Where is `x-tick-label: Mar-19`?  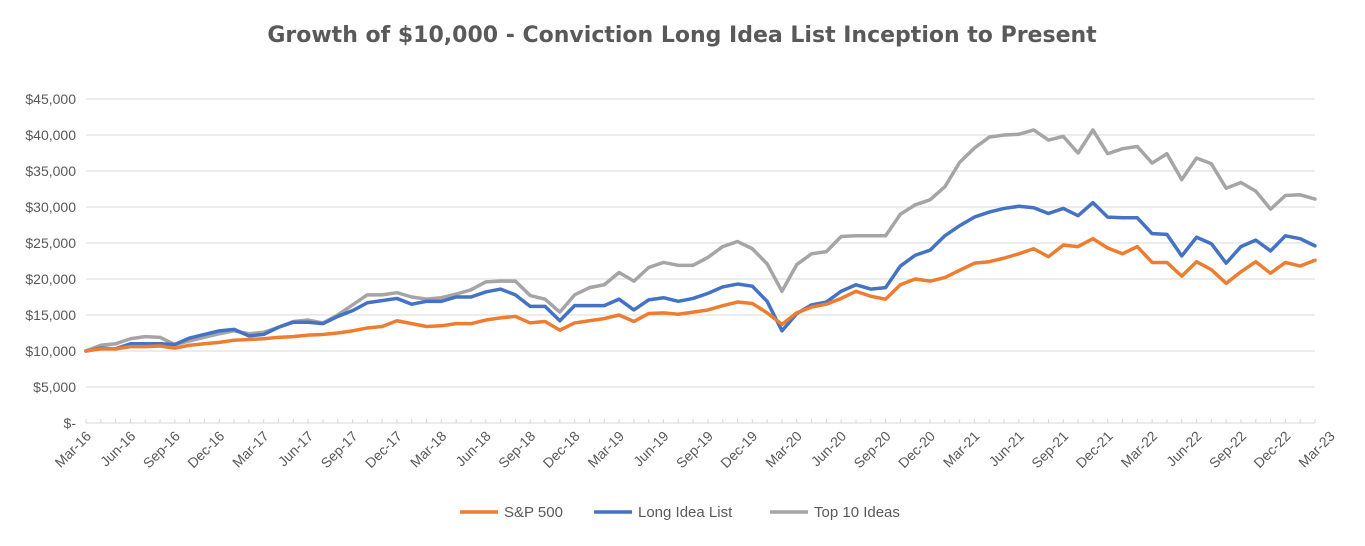
x-tick-label: Mar-19 is located at coordinates (606, 449).